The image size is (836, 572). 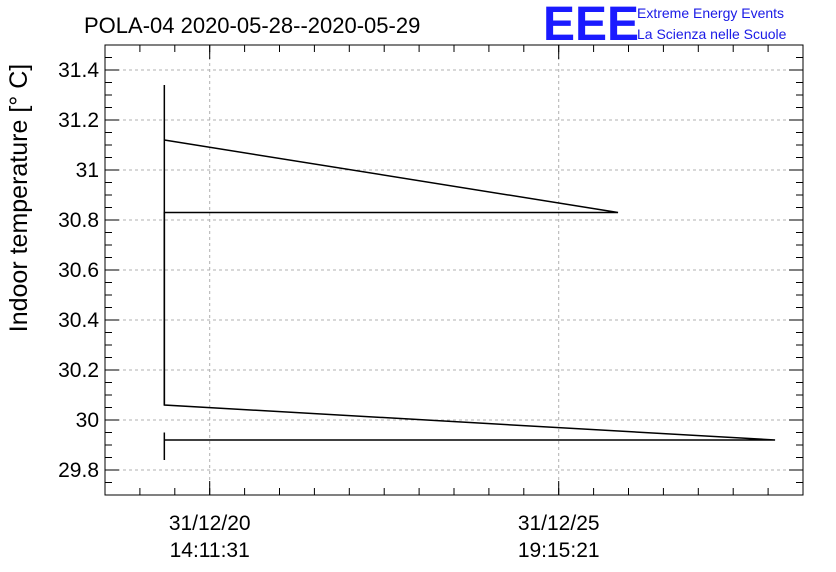 I want to click on y-tick-label: 30.8, so click(x=78, y=220).